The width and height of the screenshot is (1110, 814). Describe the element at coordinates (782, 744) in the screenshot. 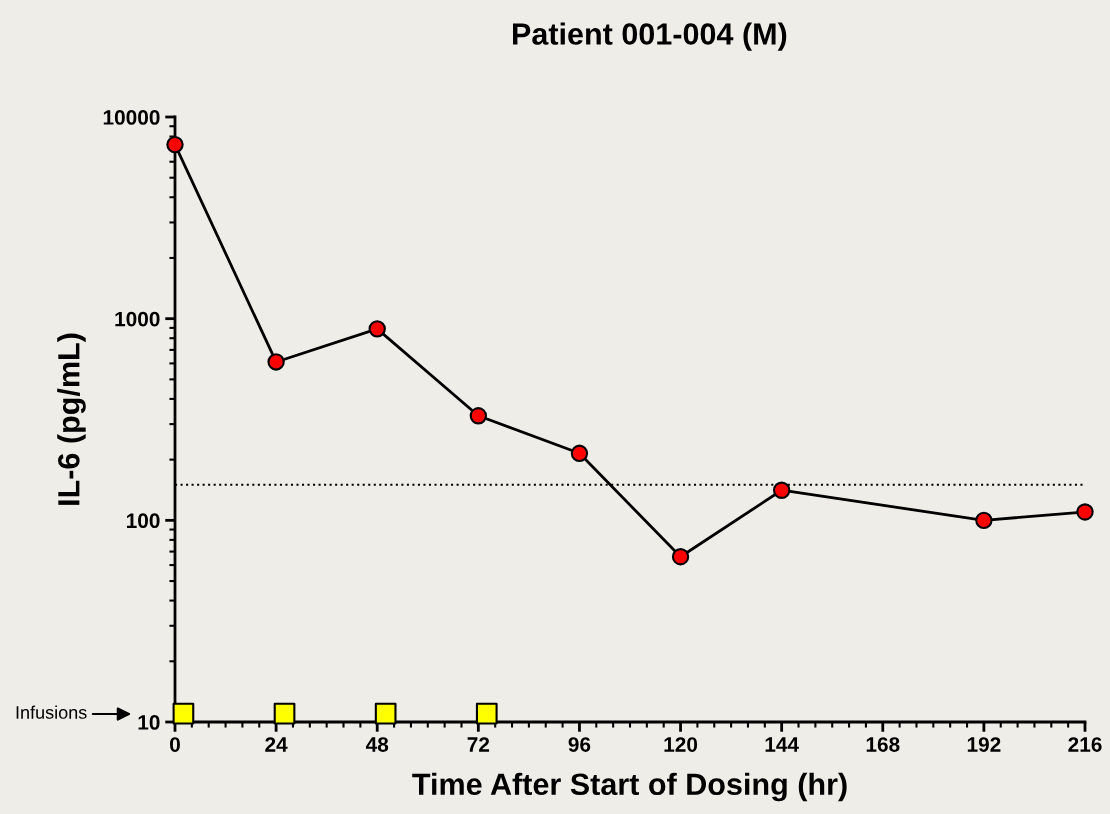

I see `x-tick-label: 144` at that location.